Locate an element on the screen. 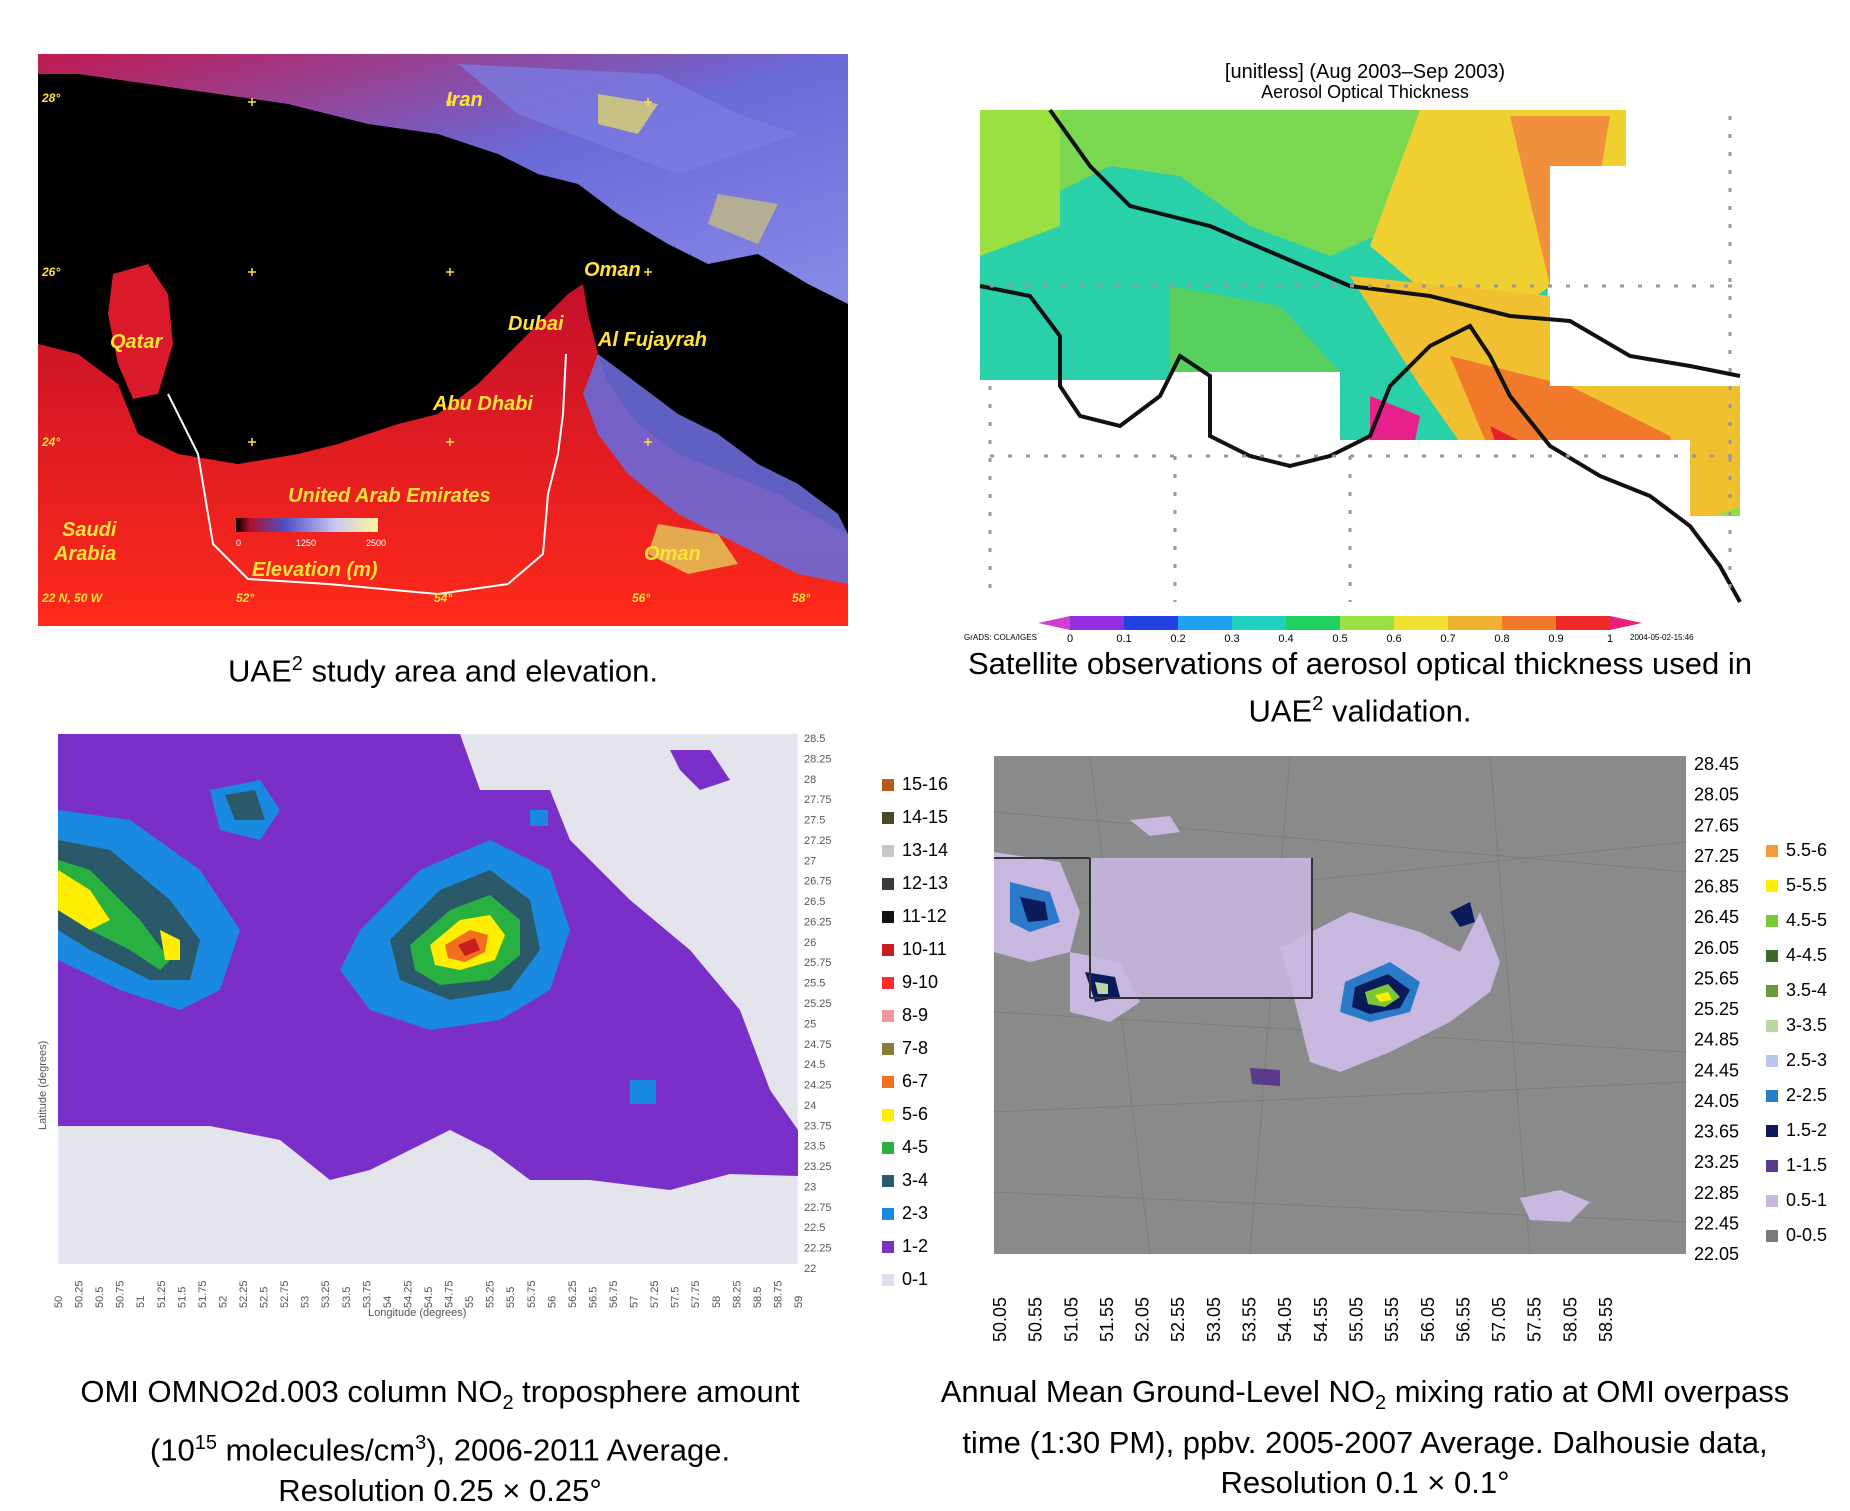 This screenshot has width=1850, height=1511. omi-ylabel: Latitude (degrees) is located at coordinates (43, 1085).